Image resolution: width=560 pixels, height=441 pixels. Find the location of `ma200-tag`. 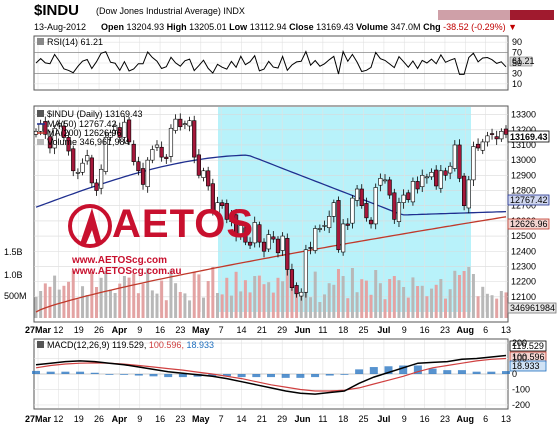

ma200-tag is located at coordinates (528, 224).